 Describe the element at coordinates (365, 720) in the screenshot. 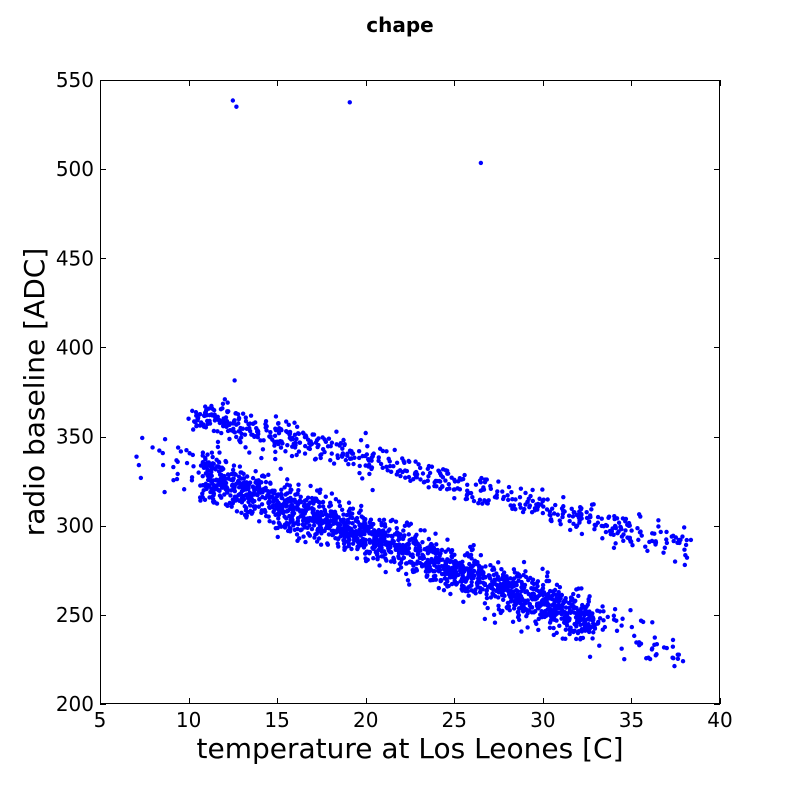

I see `x-tick-label: 20` at that location.